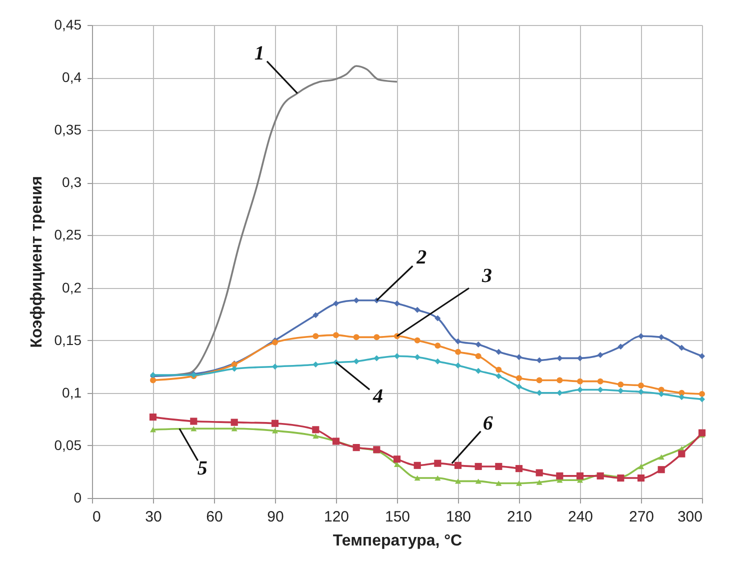  Describe the element at coordinates (68, 340) in the screenshot. I see `y-tick-label: 0,15` at that location.